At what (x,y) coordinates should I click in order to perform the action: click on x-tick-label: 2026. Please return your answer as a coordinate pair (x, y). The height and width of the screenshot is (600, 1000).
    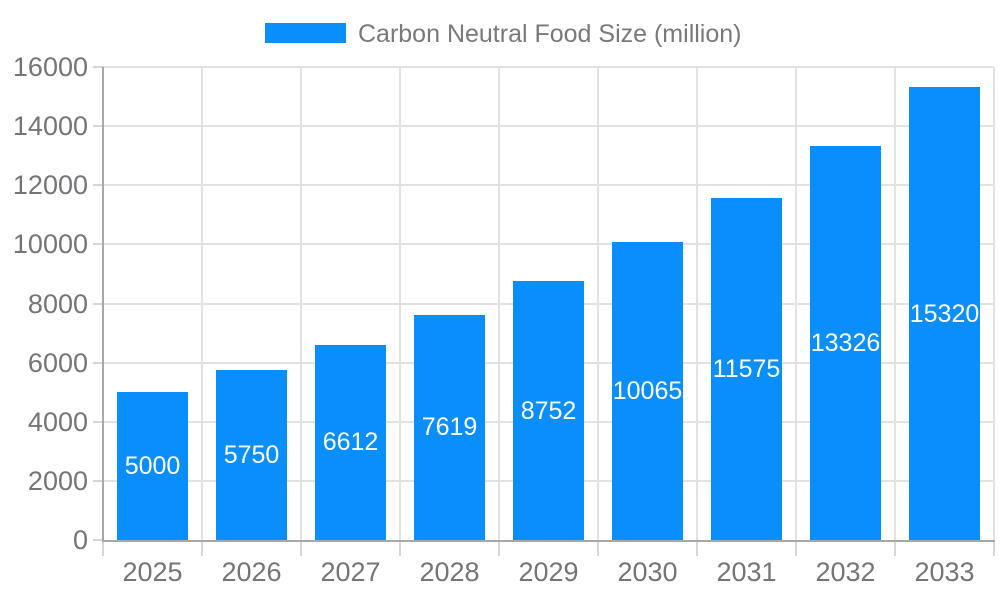
    Looking at the image, I should click on (251, 572).